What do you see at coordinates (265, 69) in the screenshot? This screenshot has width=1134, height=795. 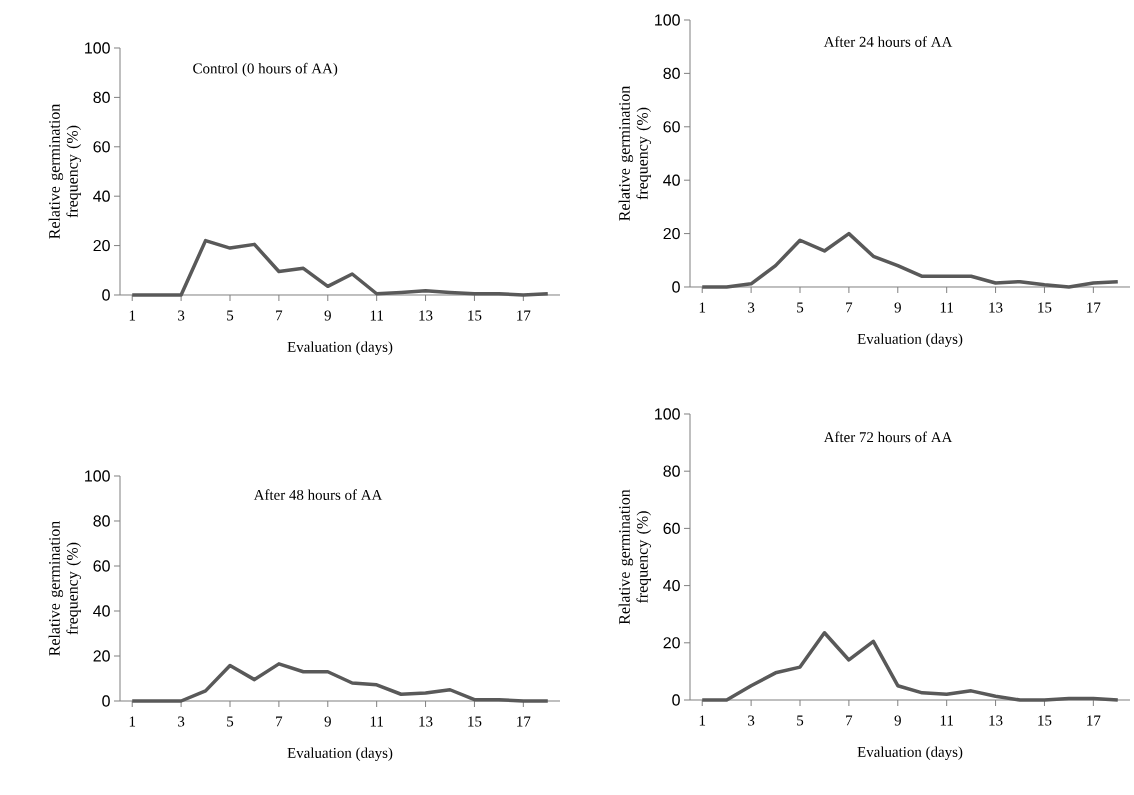 I see `text: Control (0 hours of AA)` at bounding box center [265, 69].